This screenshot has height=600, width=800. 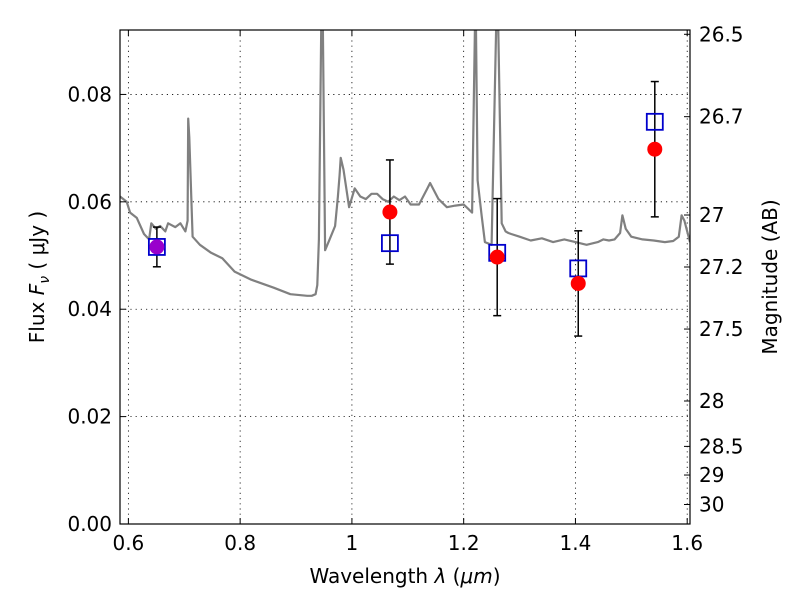 What do you see at coordinates (770, 276) in the screenshot?
I see `magnitude-axis-title: Magnitude (AB)` at bounding box center [770, 276].